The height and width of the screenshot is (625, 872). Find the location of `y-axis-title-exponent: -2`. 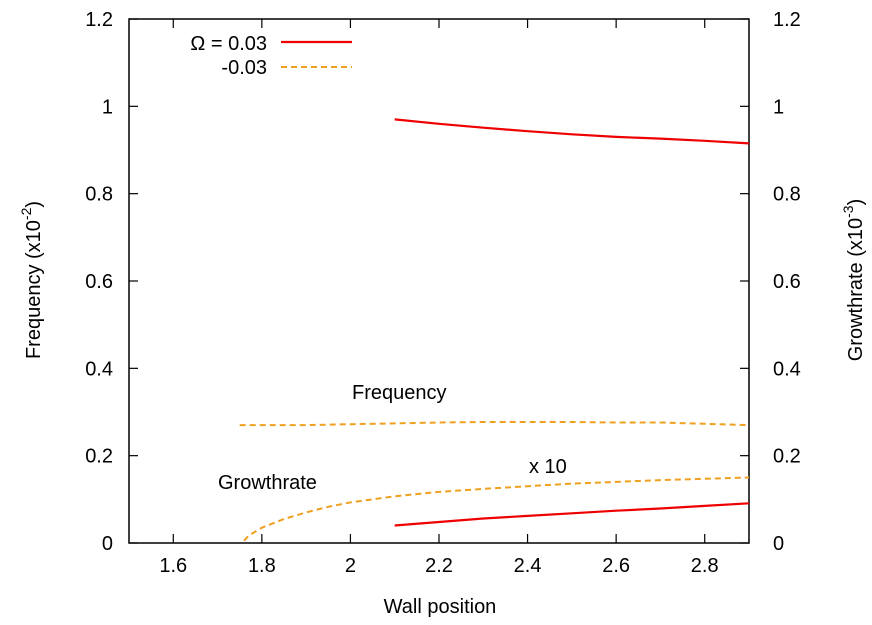

y-axis-title-exponent: -2 is located at coordinates (26, 213).